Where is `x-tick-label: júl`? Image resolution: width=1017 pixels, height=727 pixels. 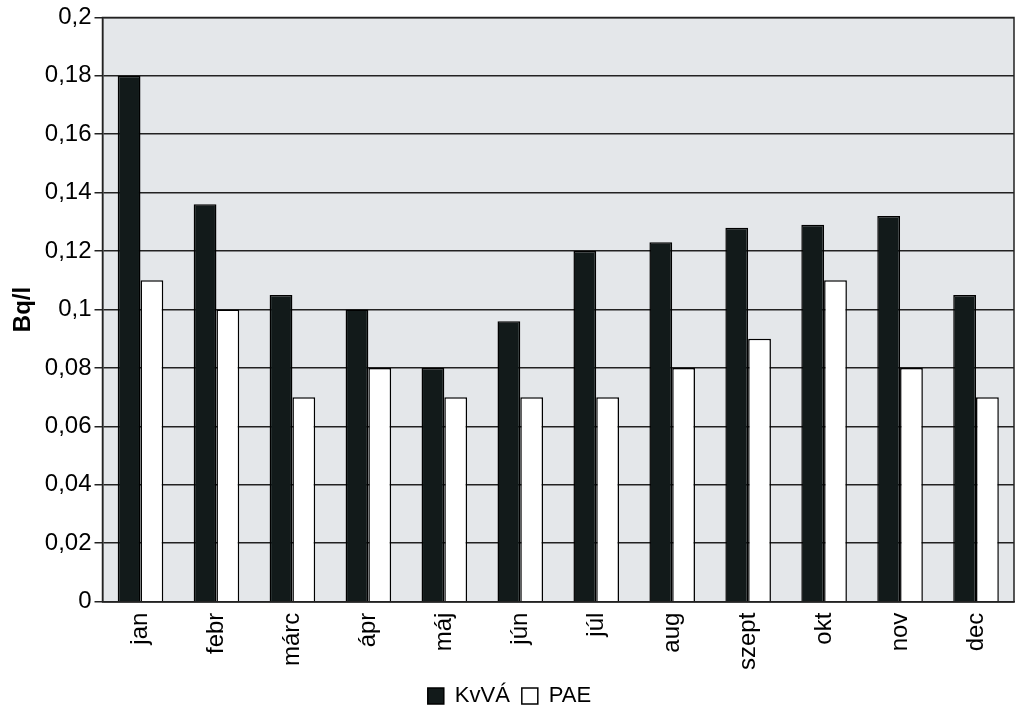
x-tick-label: júl is located at coordinates (594, 625).